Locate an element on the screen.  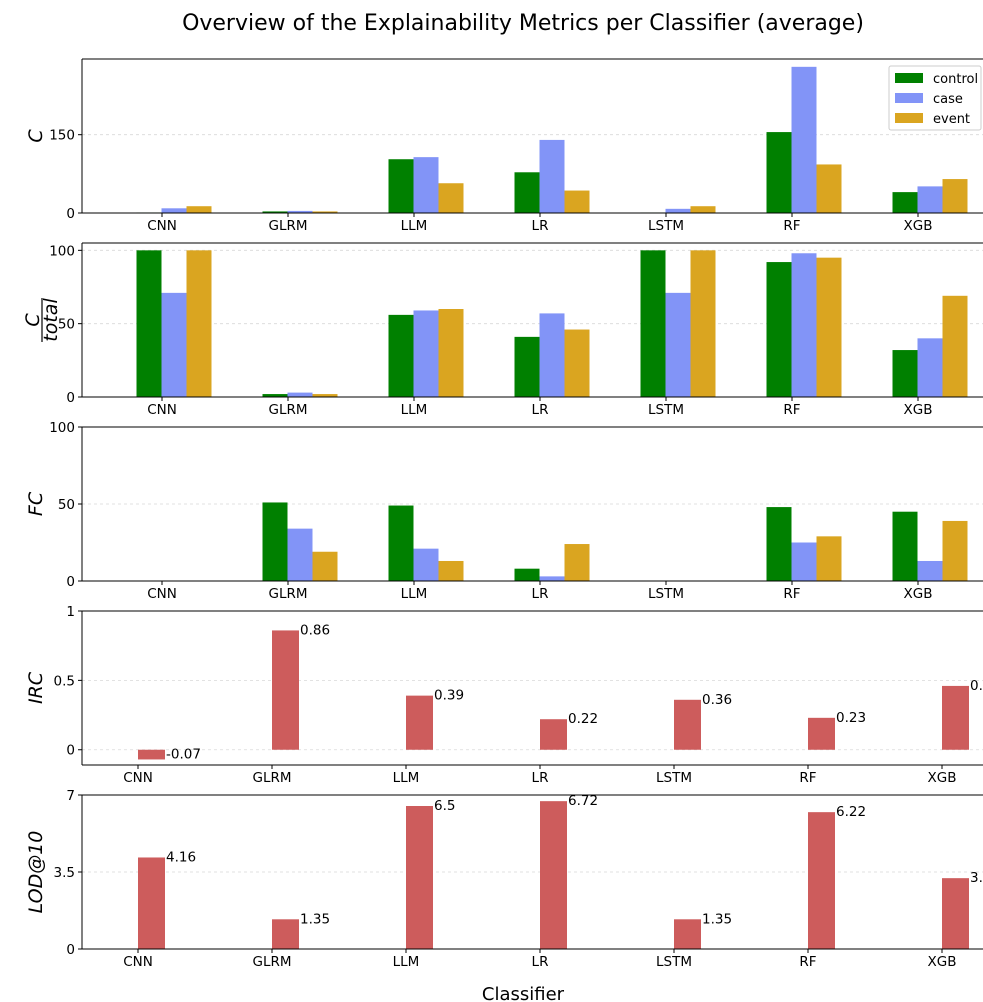
x-axis-label: Classifier is located at coordinates (523, 993).